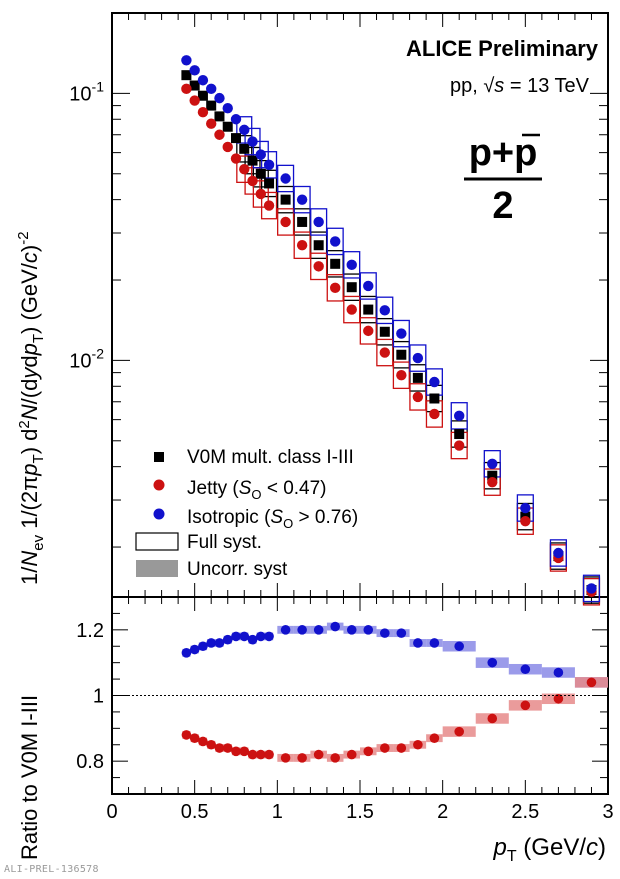 The width and height of the screenshot is (620, 879). Describe the element at coordinates (90, 762) in the screenshot. I see `y-tick-label-ratio: 0.8` at that location.